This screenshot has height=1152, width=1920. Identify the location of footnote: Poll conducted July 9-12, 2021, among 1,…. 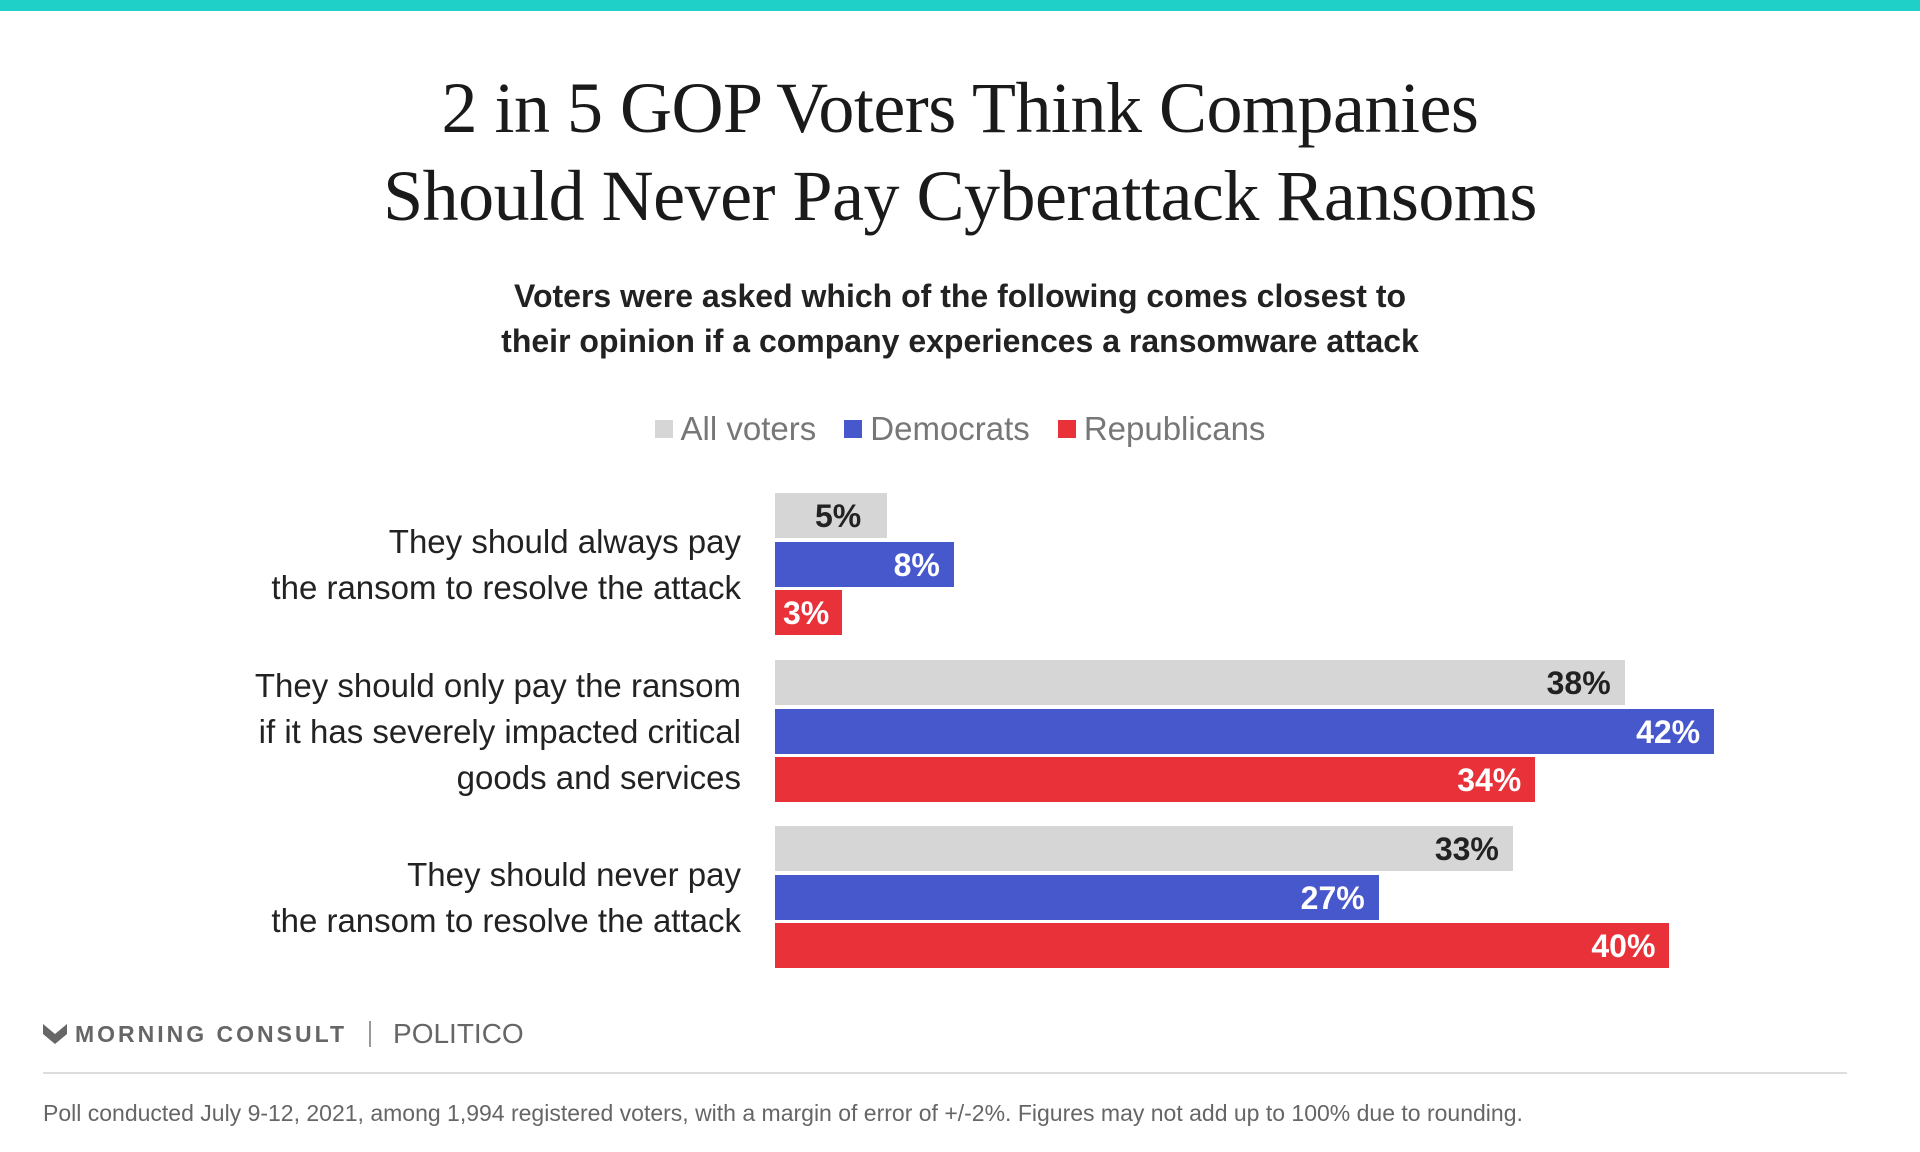
(783, 1113).